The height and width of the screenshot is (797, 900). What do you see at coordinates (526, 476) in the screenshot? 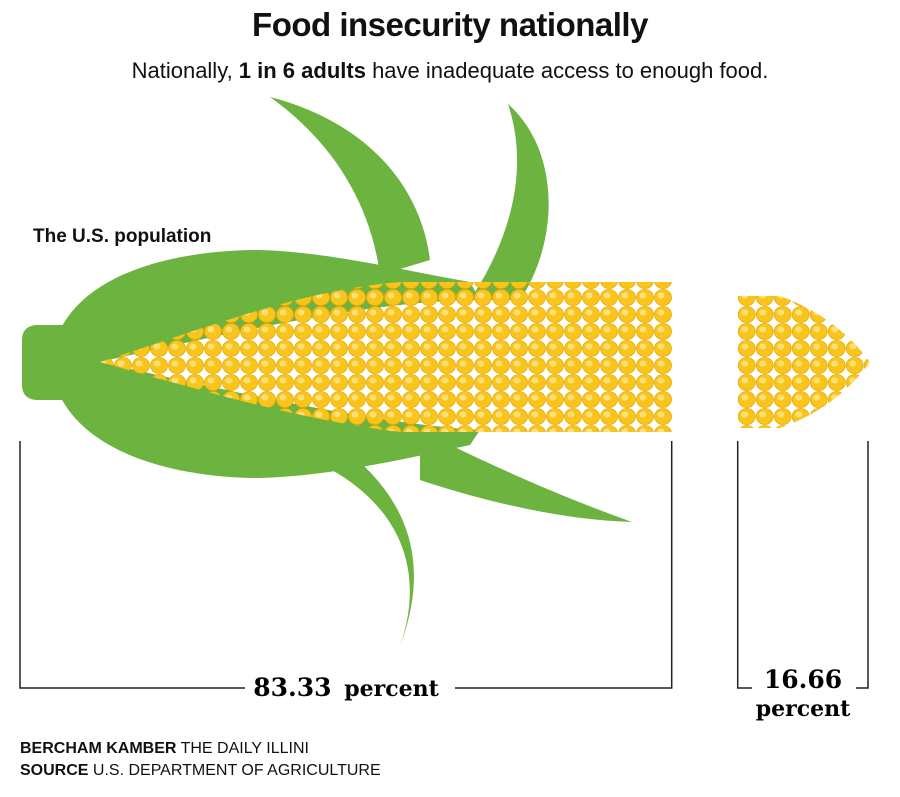
I see `husk-leaf-bottom-right` at bounding box center [526, 476].